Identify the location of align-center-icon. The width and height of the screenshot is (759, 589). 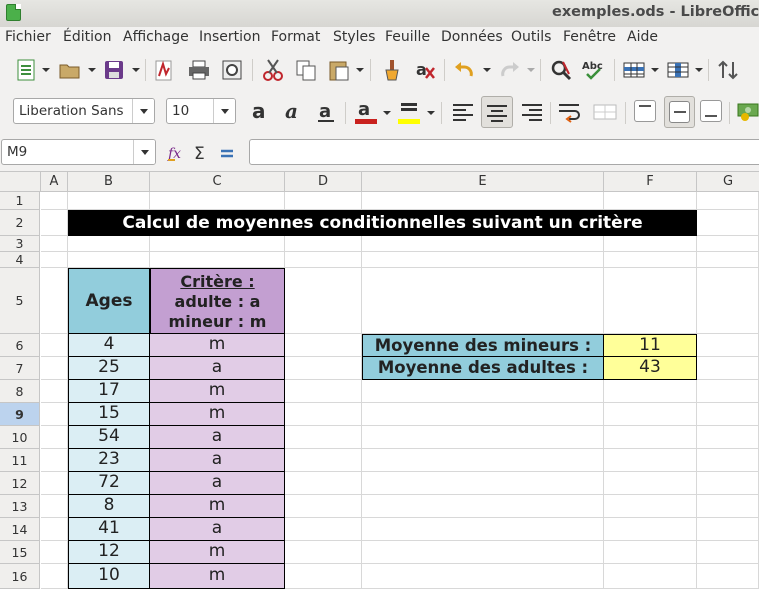
(497, 112).